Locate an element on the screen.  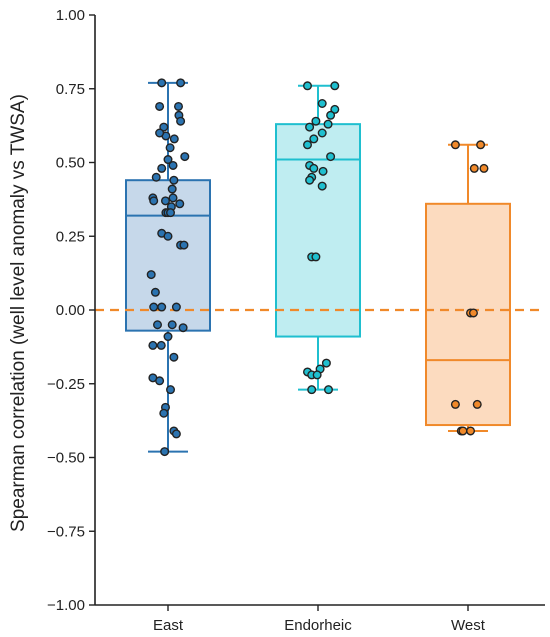
y-tick-label: 0.25 is located at coordinates (70, 236).